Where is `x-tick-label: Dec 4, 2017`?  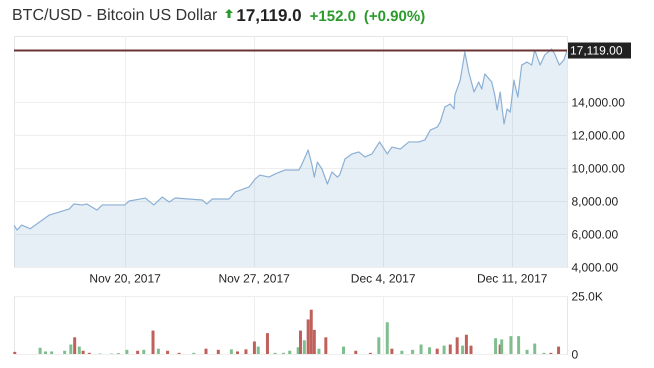 x-tick-label: Dec 4, 2017 is located at coordinates (383, 279).